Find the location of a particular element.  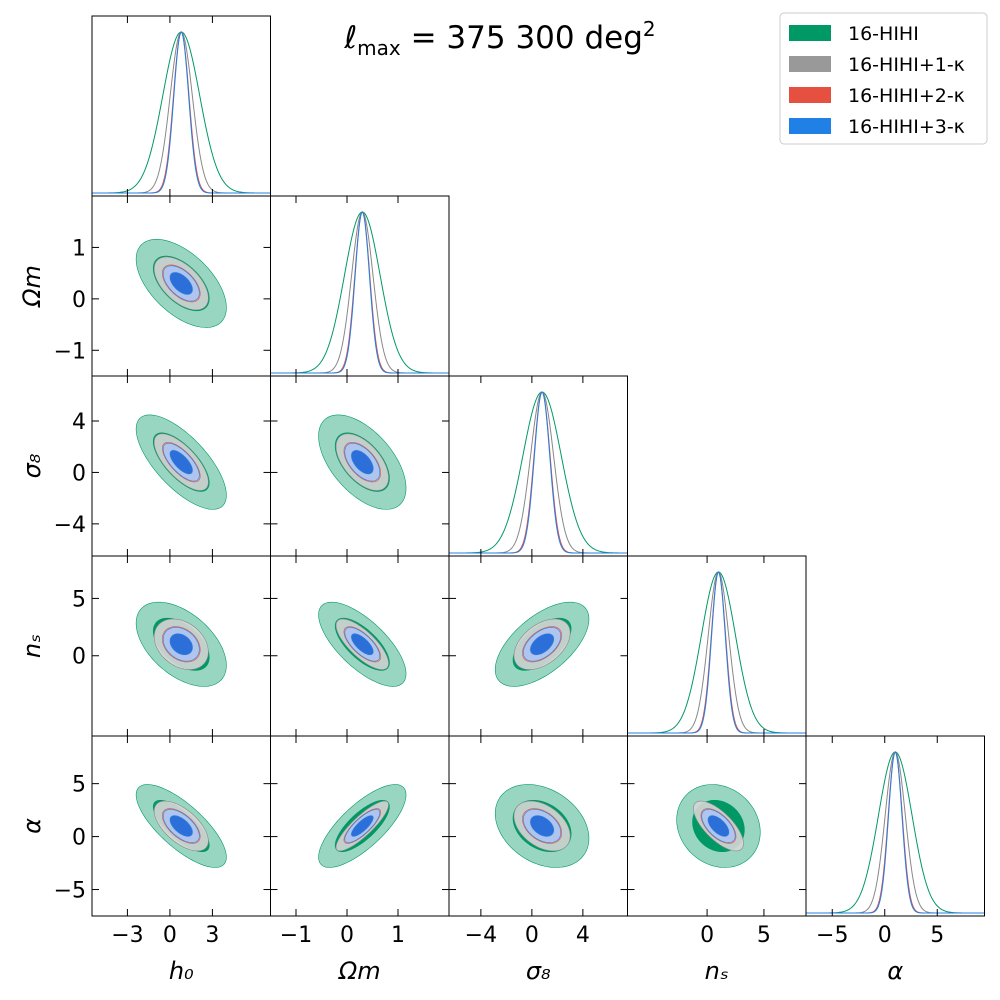

frame-n_s-n_s is located at coordinates (717, 646).